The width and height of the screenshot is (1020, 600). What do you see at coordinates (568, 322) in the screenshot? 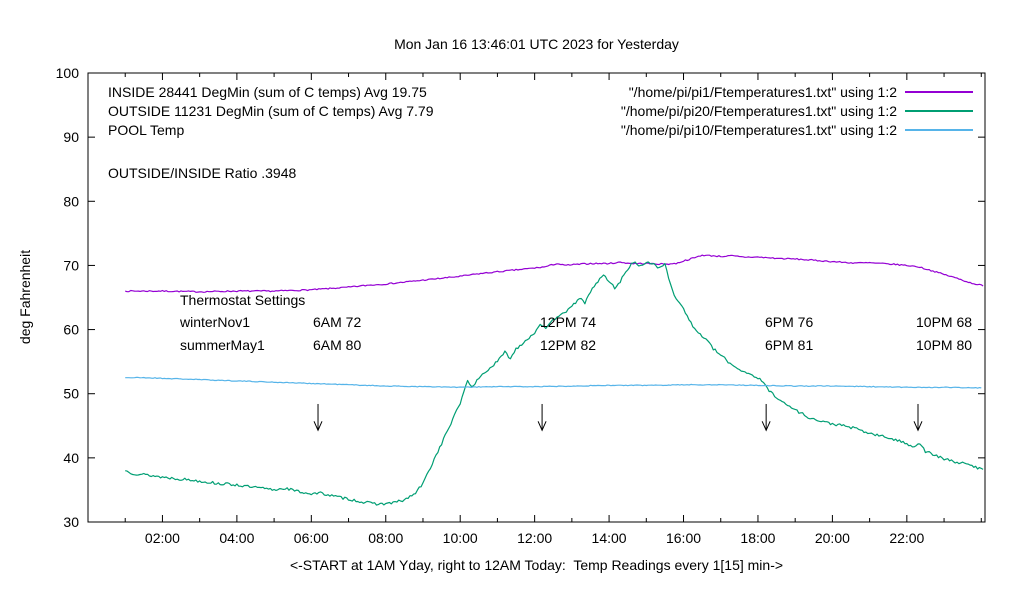
I see `thermostat-setting: 12PM 74` at bounding box center [568, 322].